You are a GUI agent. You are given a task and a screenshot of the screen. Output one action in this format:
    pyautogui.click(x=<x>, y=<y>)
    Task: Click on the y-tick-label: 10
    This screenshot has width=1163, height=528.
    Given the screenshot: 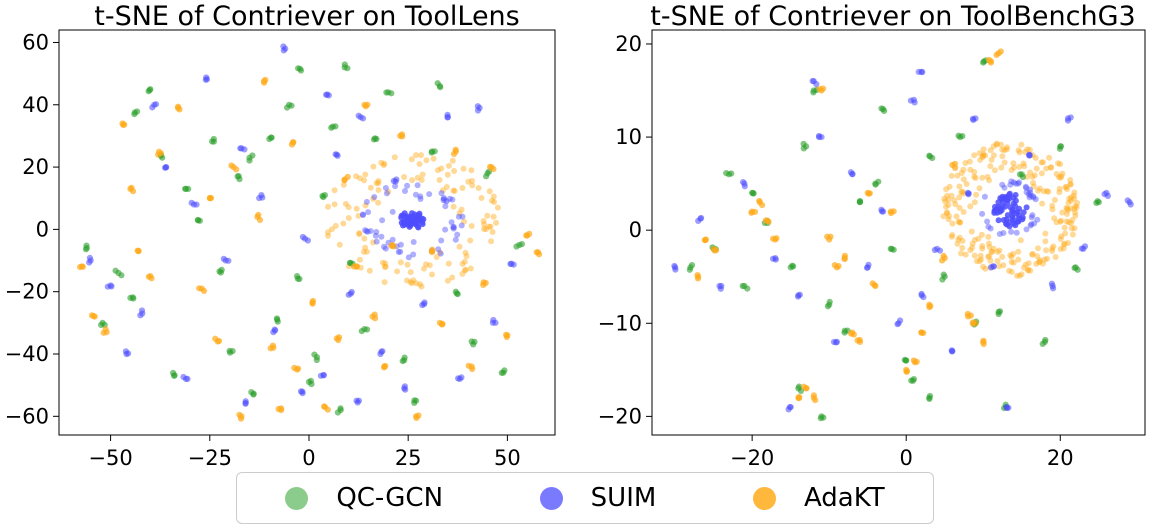 What is the action you would take?
    pyautogui.click(x=628, y=137)
    